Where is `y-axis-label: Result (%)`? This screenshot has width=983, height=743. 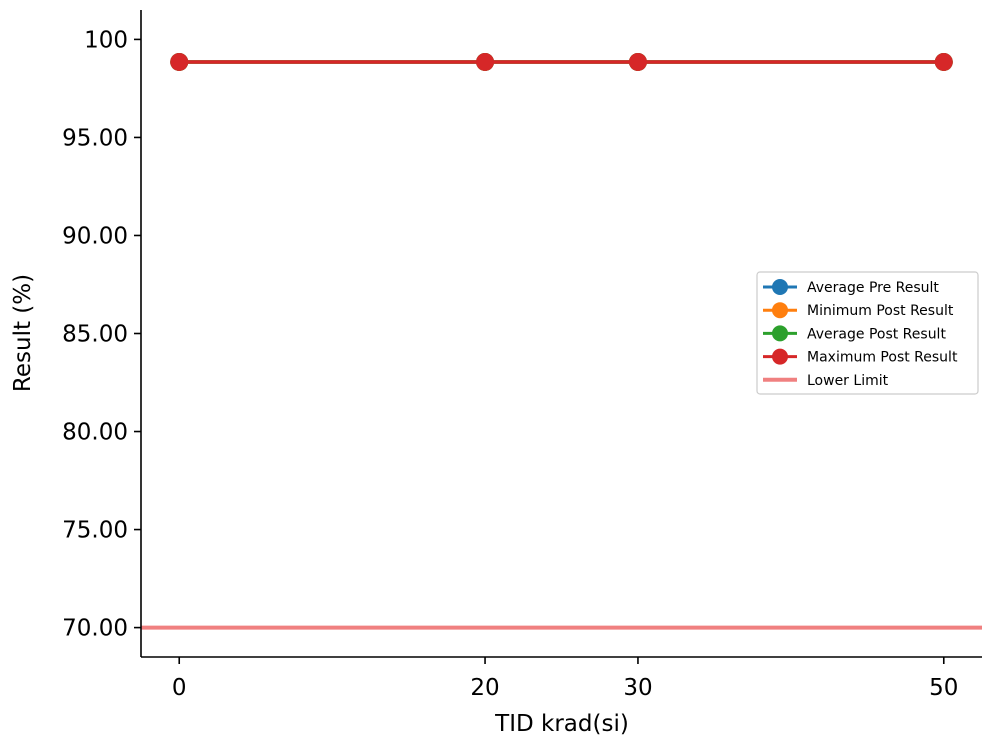 y-axis-label: Result (%) is located at coordinates (23, 333).